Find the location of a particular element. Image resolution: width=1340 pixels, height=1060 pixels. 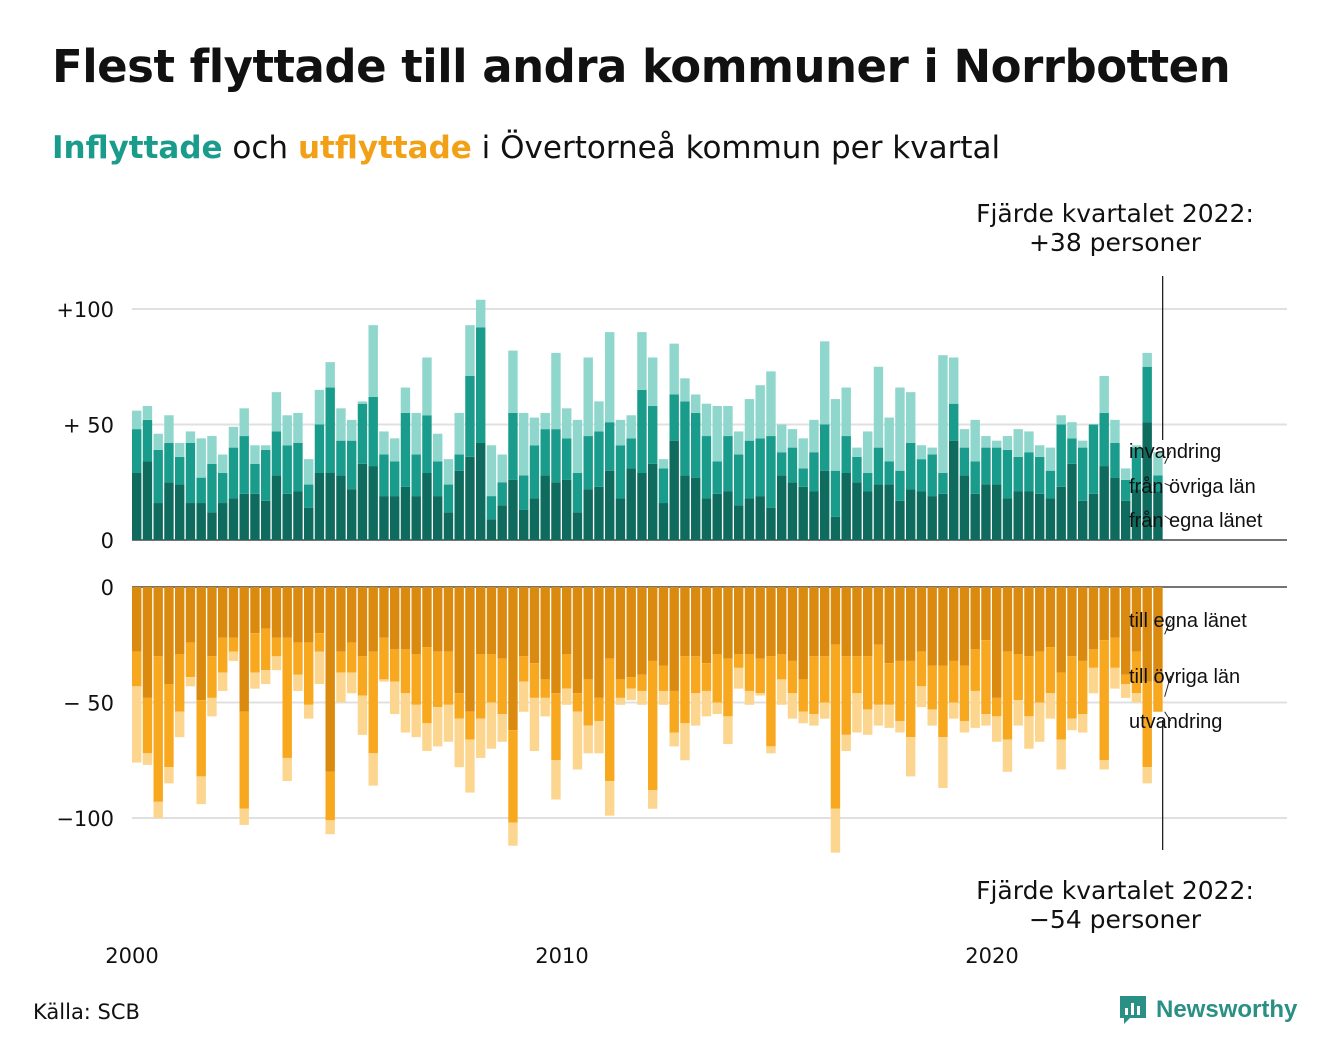

series-label: från egna länet is located at coordinates (1196, 521).